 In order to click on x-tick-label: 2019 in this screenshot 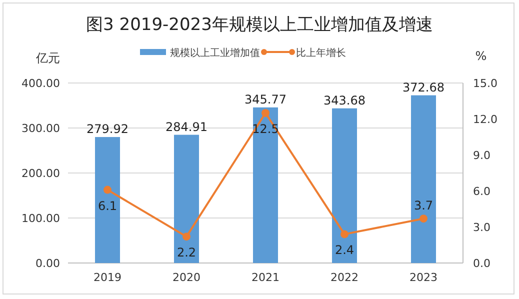, I will do `click(108, 277)`.